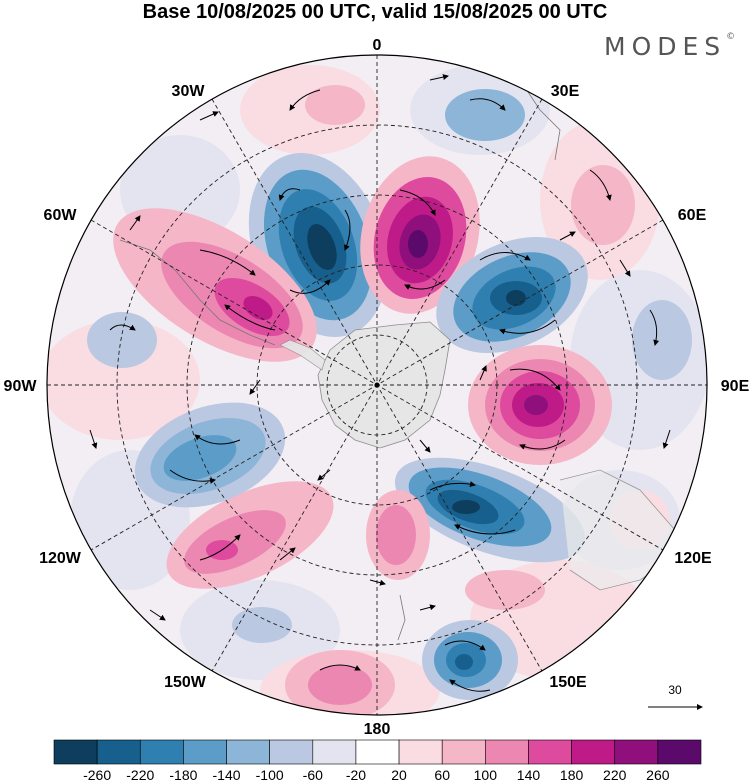 The image size is (750, 783). What do you see at coordinates (399, 775) in the screenshot?
I see `colorbar-tick-label: 20` at bounding box center [399, 775].